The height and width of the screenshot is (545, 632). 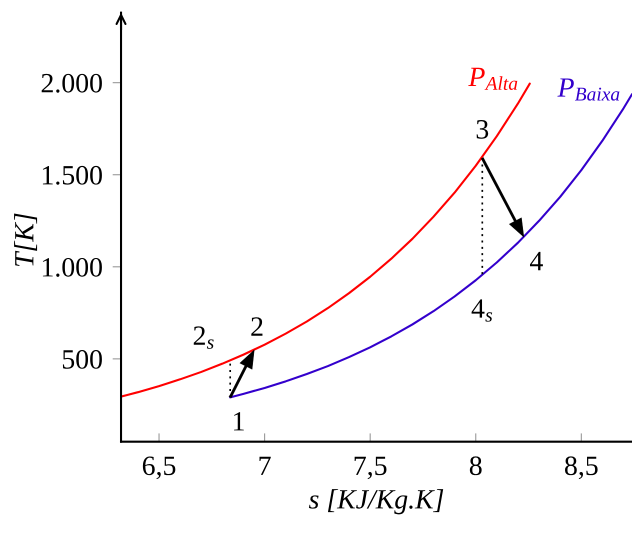 What do you see at coordinates (256, 326) in the screenshot?
I see `annotation: 2` at bounding box center [256, 326].